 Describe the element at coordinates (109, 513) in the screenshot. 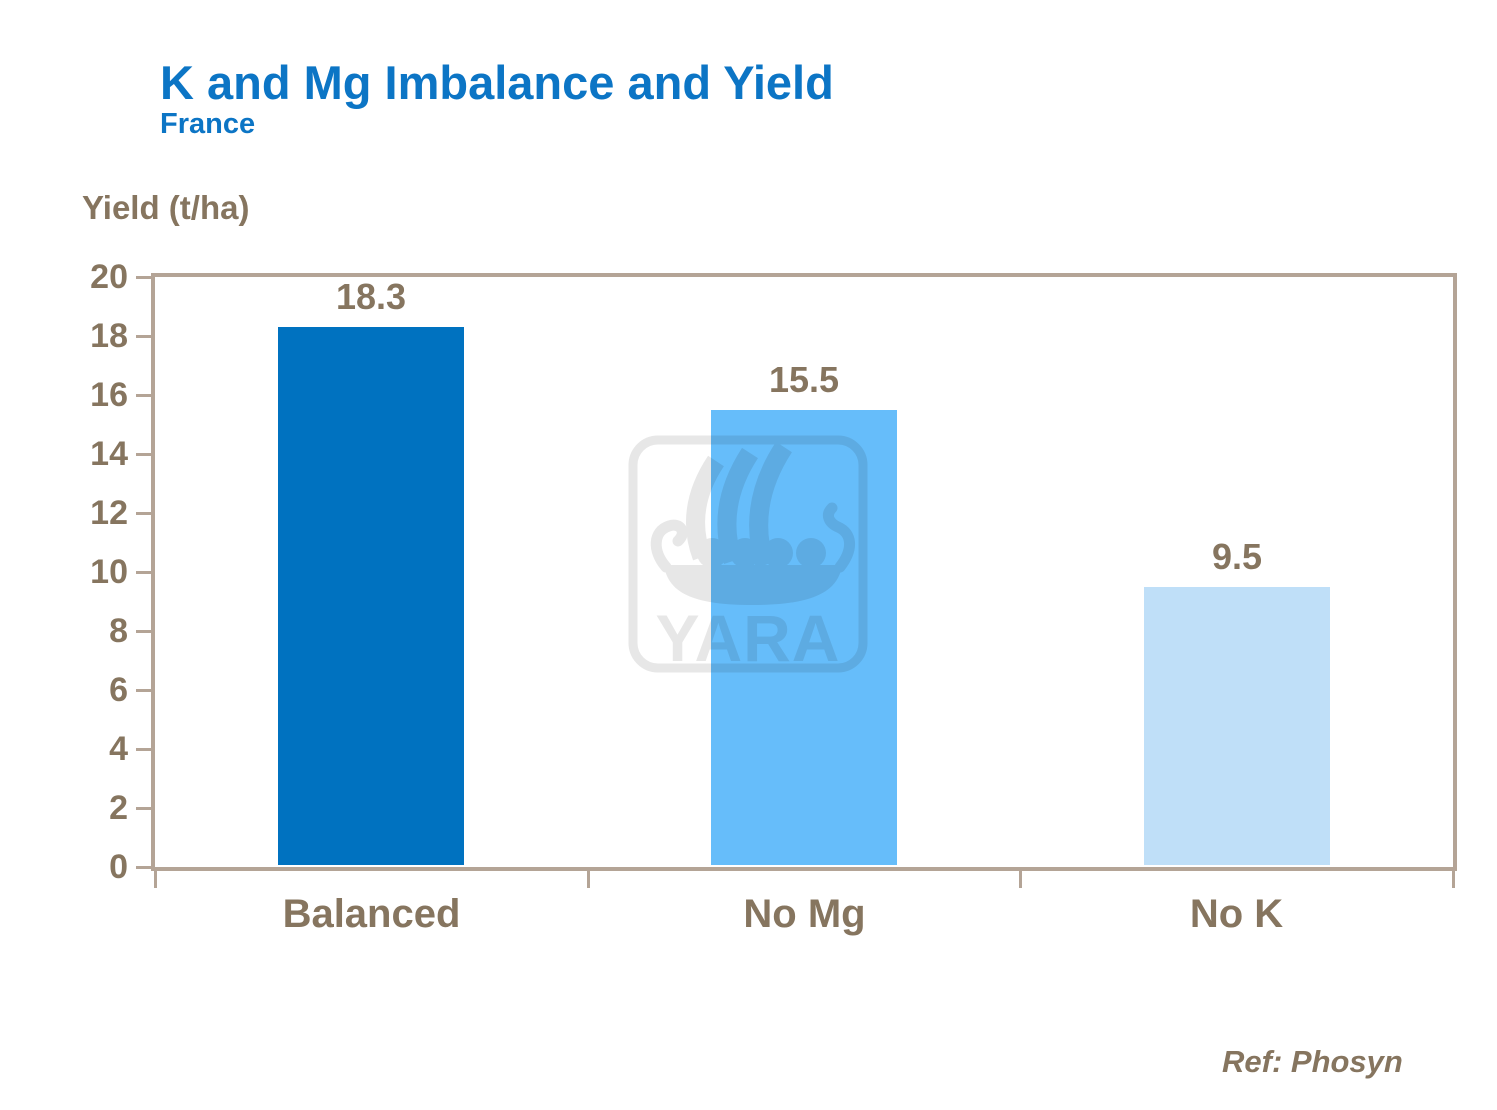

I see `y-axis-tick-label: 12` at that location.